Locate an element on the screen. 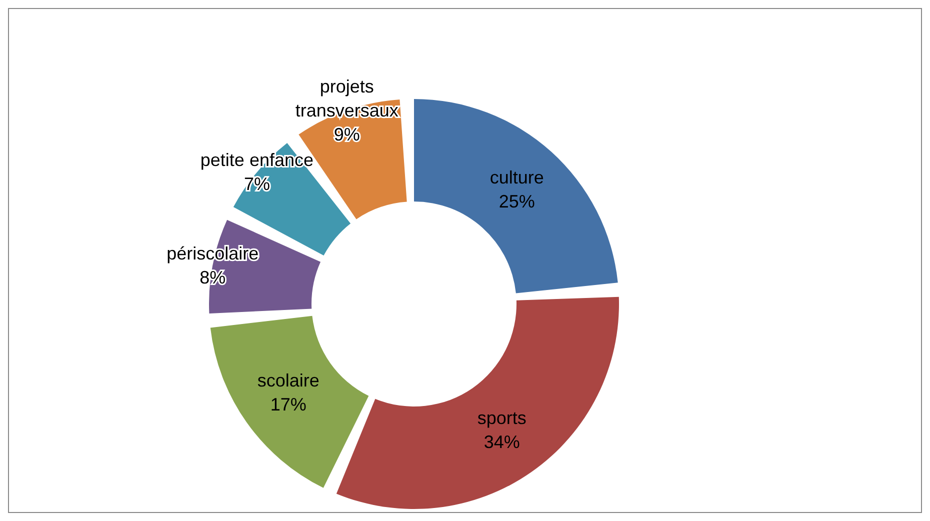 The height and width of the screenshot is (521, 930). data-label: 25% is located at coordinates (516, 202).